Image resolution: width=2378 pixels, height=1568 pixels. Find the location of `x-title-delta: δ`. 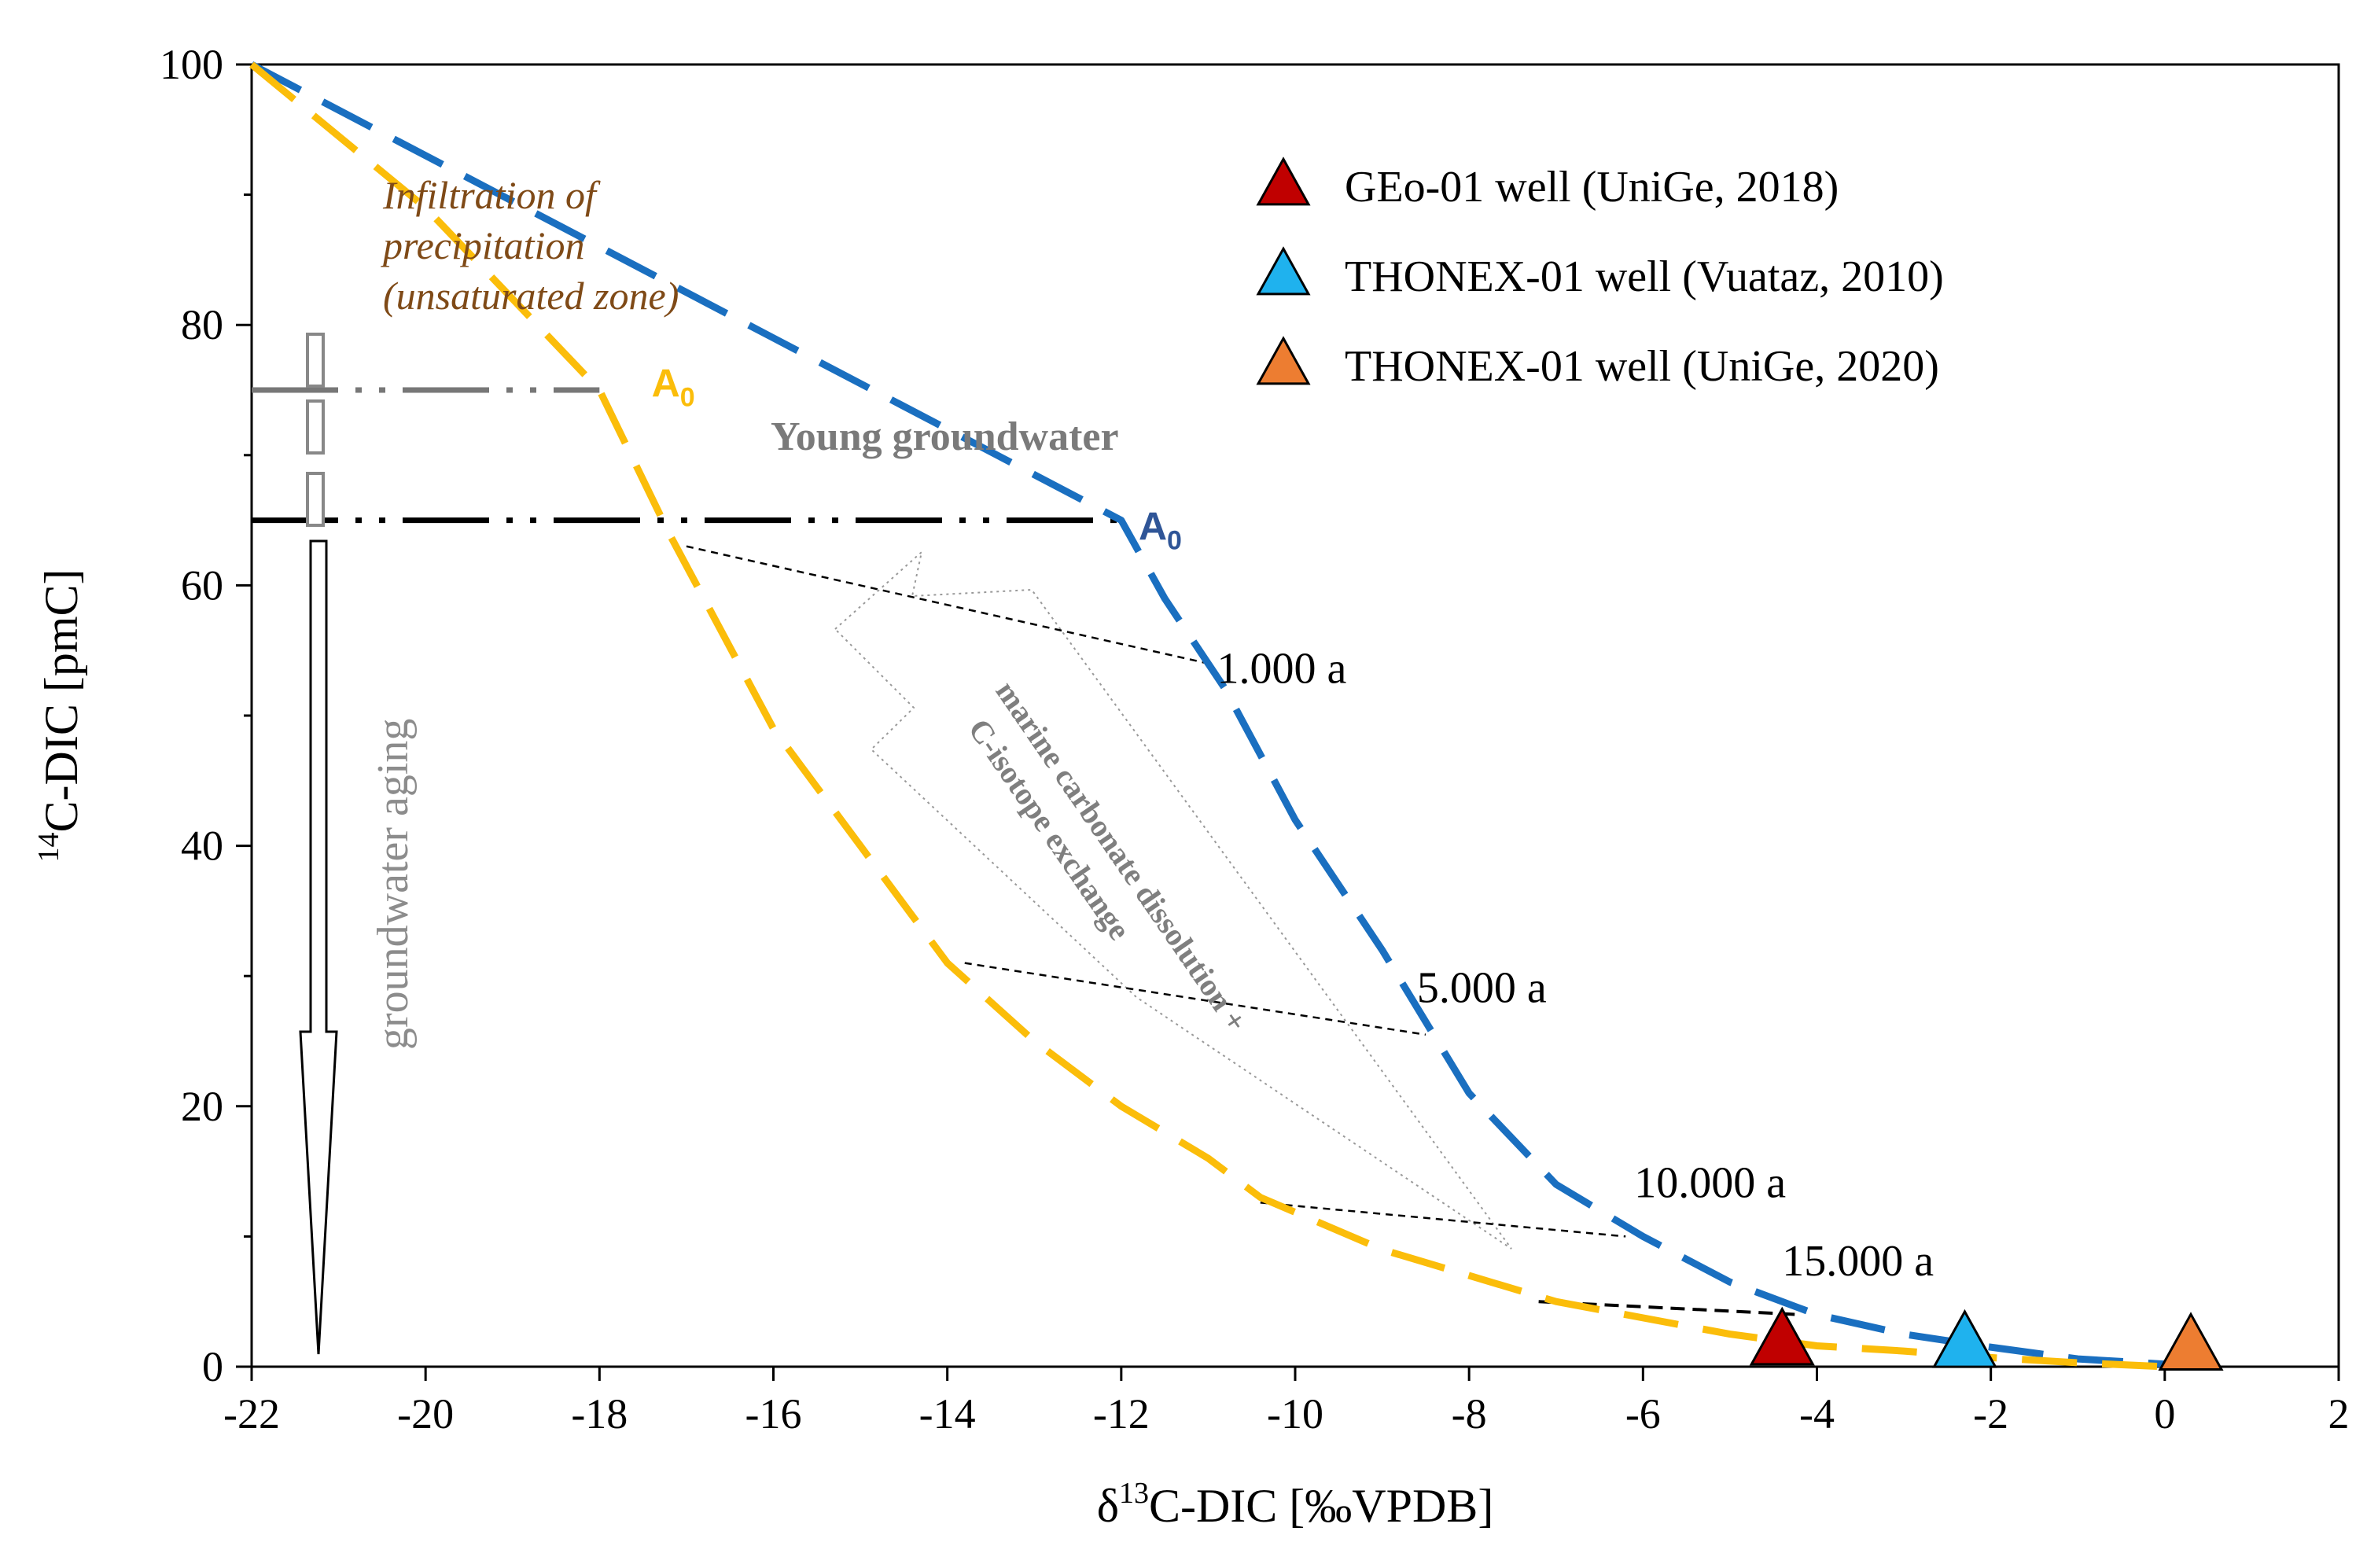

x-title-delta: δ is located at coordinates (1108, 1506).